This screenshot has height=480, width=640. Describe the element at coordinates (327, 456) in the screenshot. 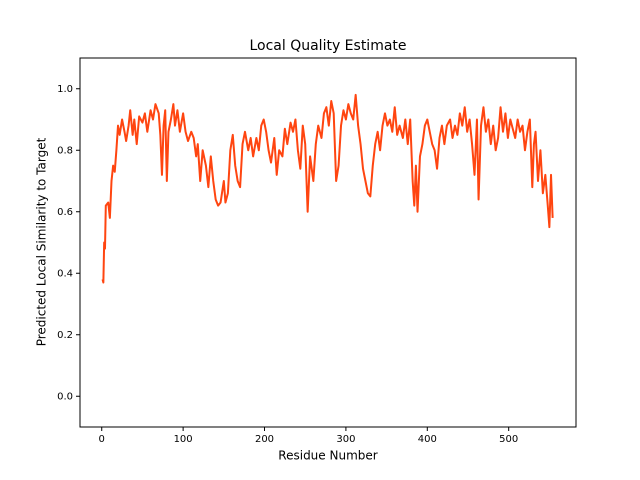

I see `x-axis-label: Residue Number` at that location.